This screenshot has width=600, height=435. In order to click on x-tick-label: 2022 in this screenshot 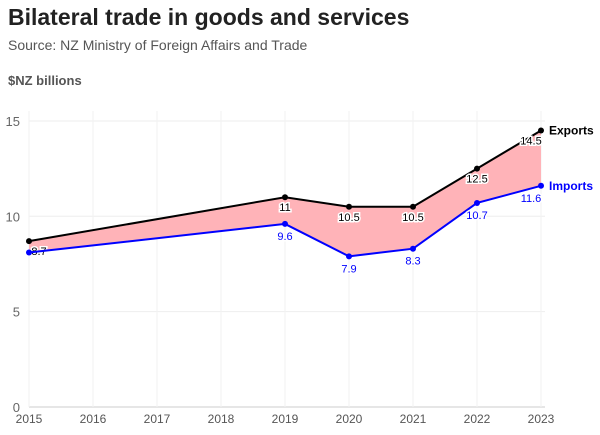, I will do `click(477, 419)`.